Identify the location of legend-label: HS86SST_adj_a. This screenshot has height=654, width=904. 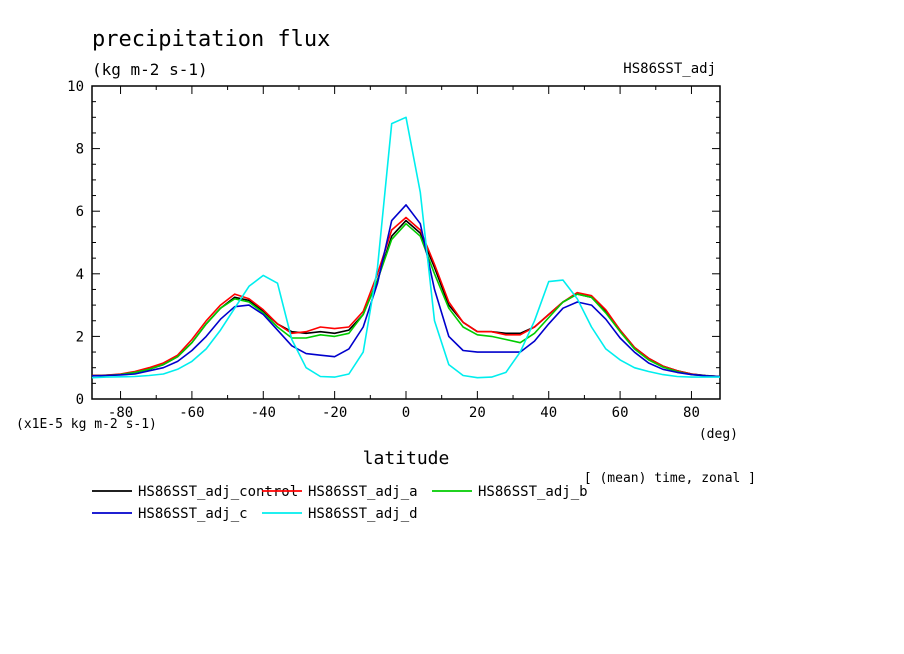
(363, 492).